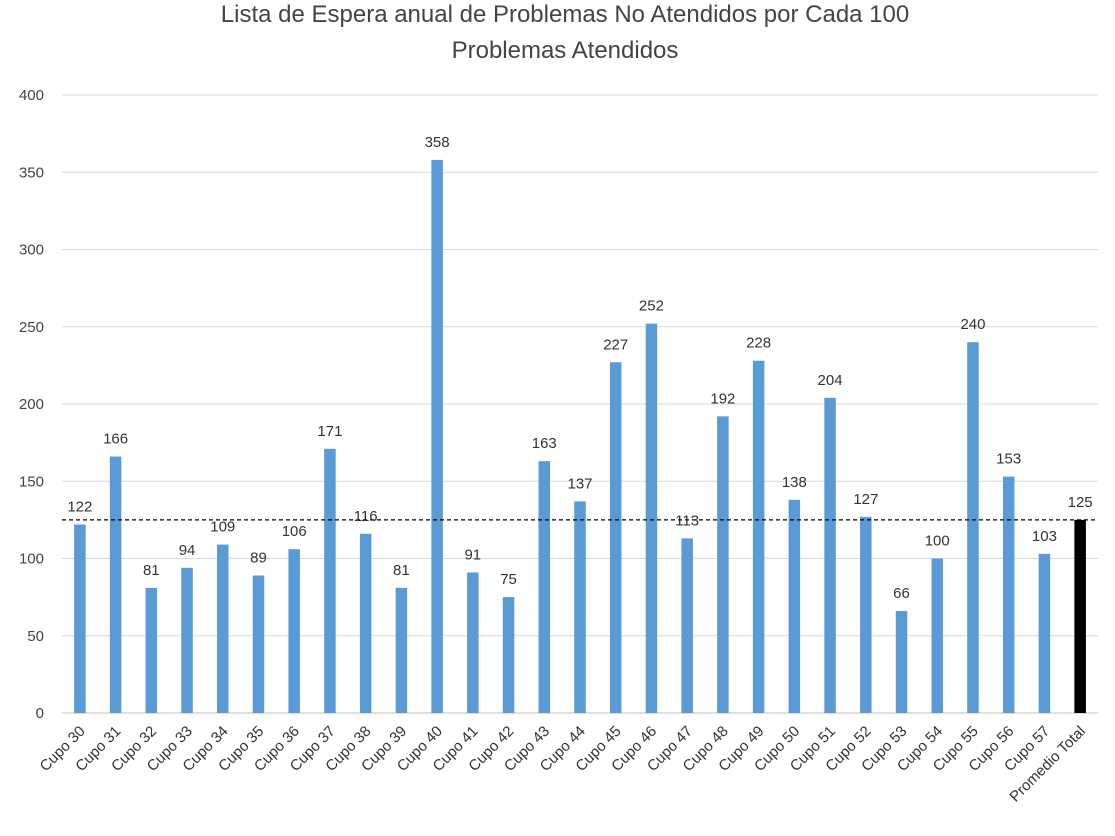 Image resolution: width=1115 pixels, height=836 pixels. Describe the element at coordinates (687, 520) in the screenshot. I see `data-label: 113` at that location.